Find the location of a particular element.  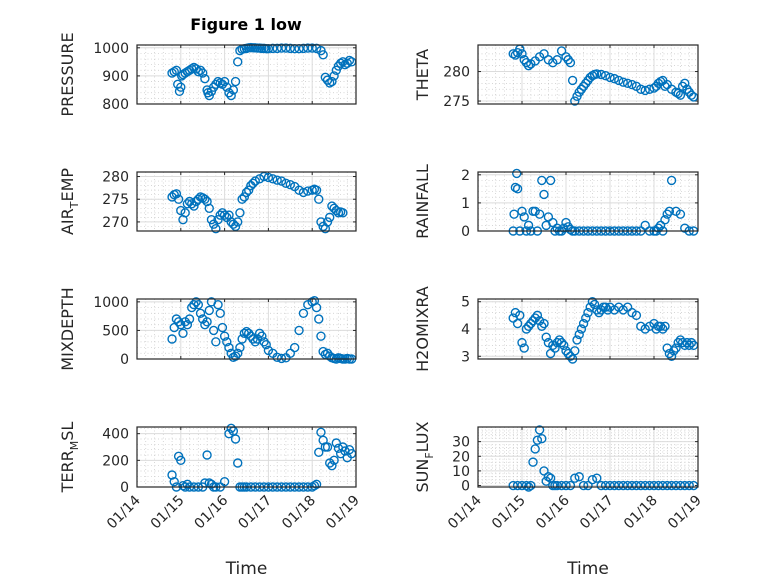

y-tick-label: 275 is located at coordinates (456, 102).